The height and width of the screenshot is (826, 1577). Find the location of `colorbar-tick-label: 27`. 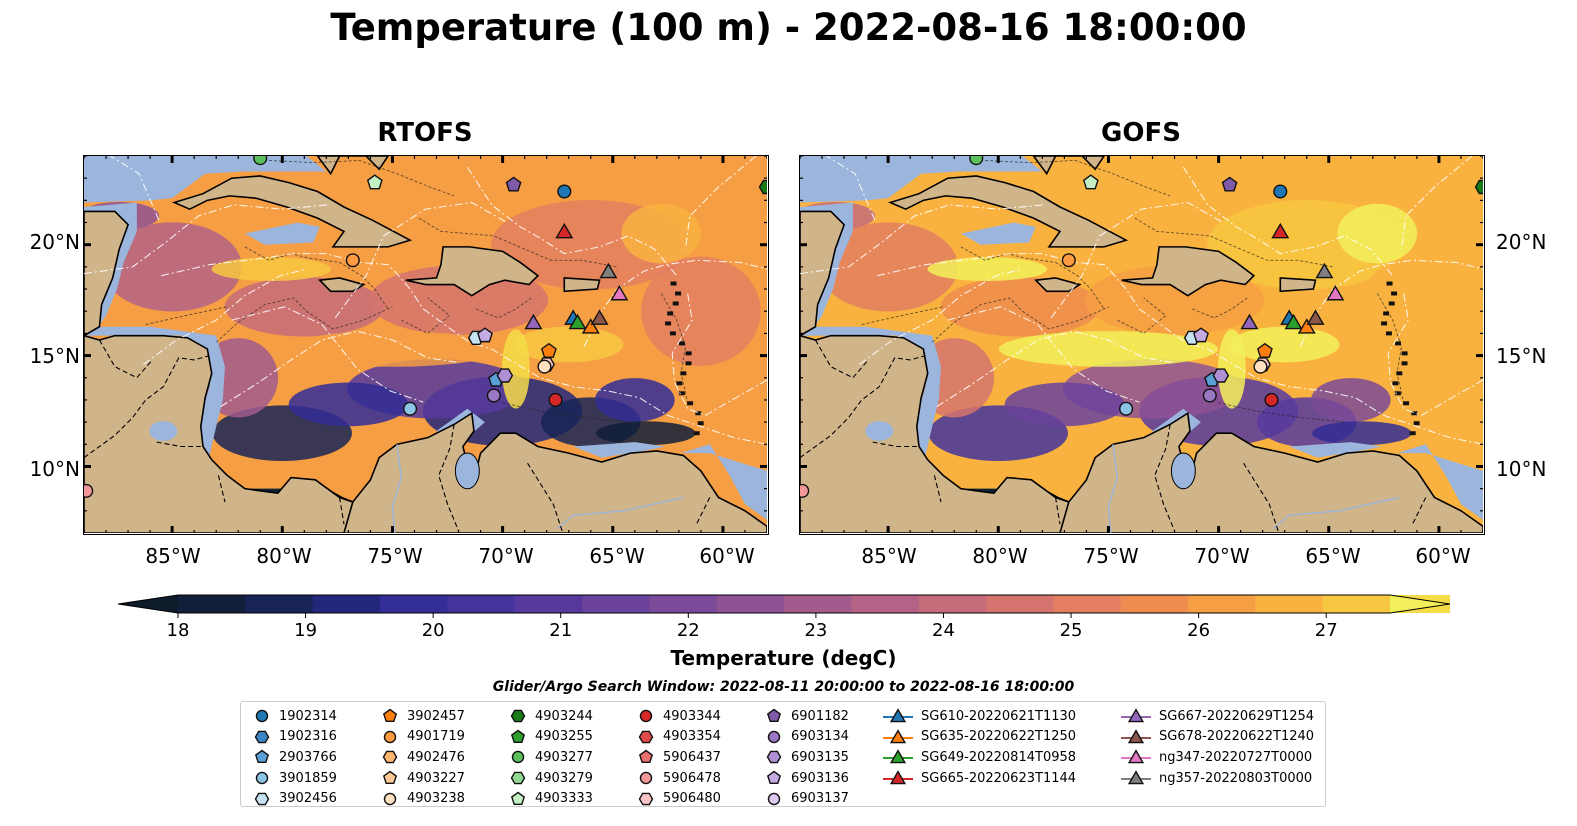

colorbar-tick-label: 27 is located at coordinates (1326, 630).